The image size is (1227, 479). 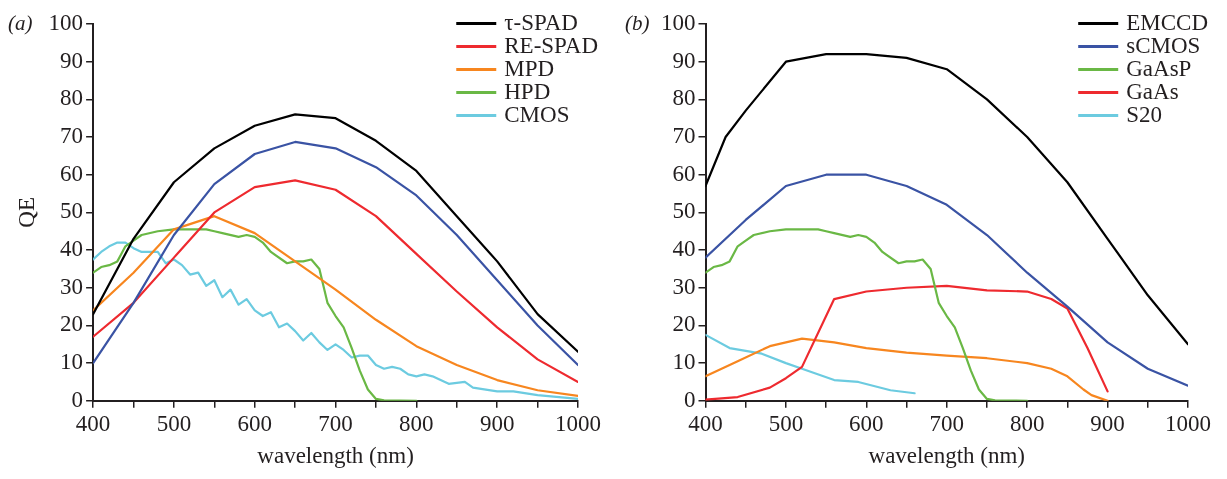 I want to click on legend-label: τ-SPAD, so click(x=541, y=22).